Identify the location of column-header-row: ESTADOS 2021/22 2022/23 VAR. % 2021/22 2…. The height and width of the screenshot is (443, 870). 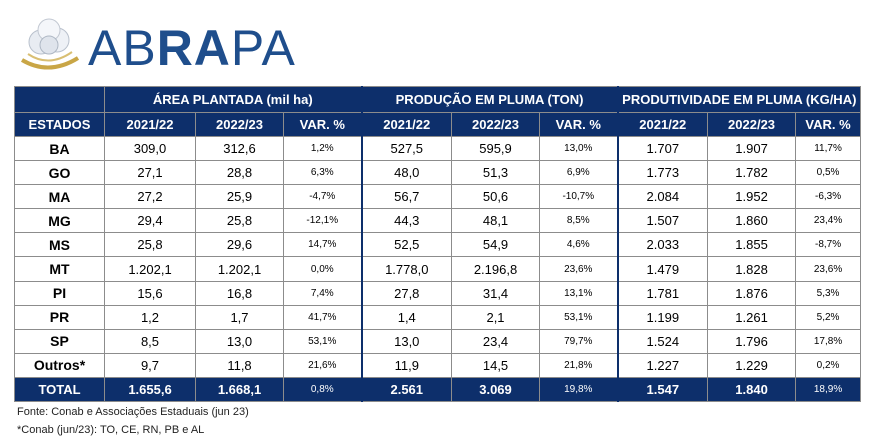
(438, 124).